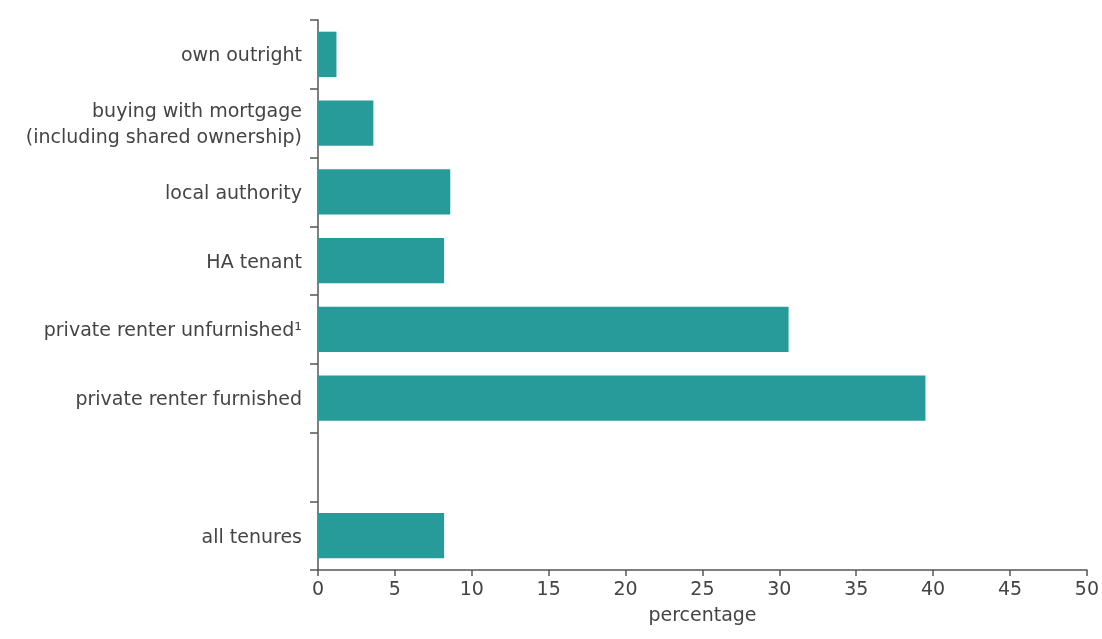 This screenshot has width=1102, height=639. Describe the element at coordinates (548, 587) in the screenshot. I see `x-tick-label: 15` at that location.